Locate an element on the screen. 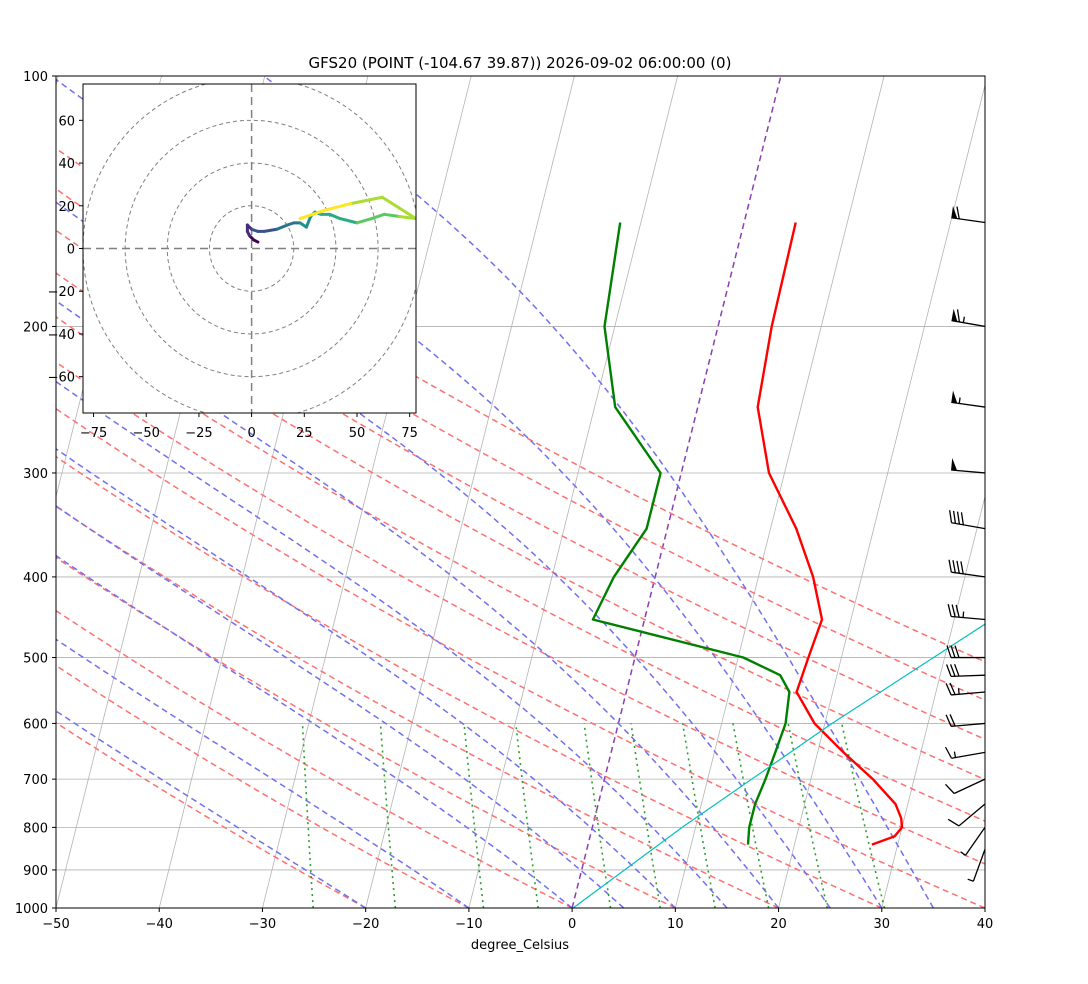 The width and height of the screenshot is (1088, 984). x-tick-label: 0 is located at coordinates (572, 924).